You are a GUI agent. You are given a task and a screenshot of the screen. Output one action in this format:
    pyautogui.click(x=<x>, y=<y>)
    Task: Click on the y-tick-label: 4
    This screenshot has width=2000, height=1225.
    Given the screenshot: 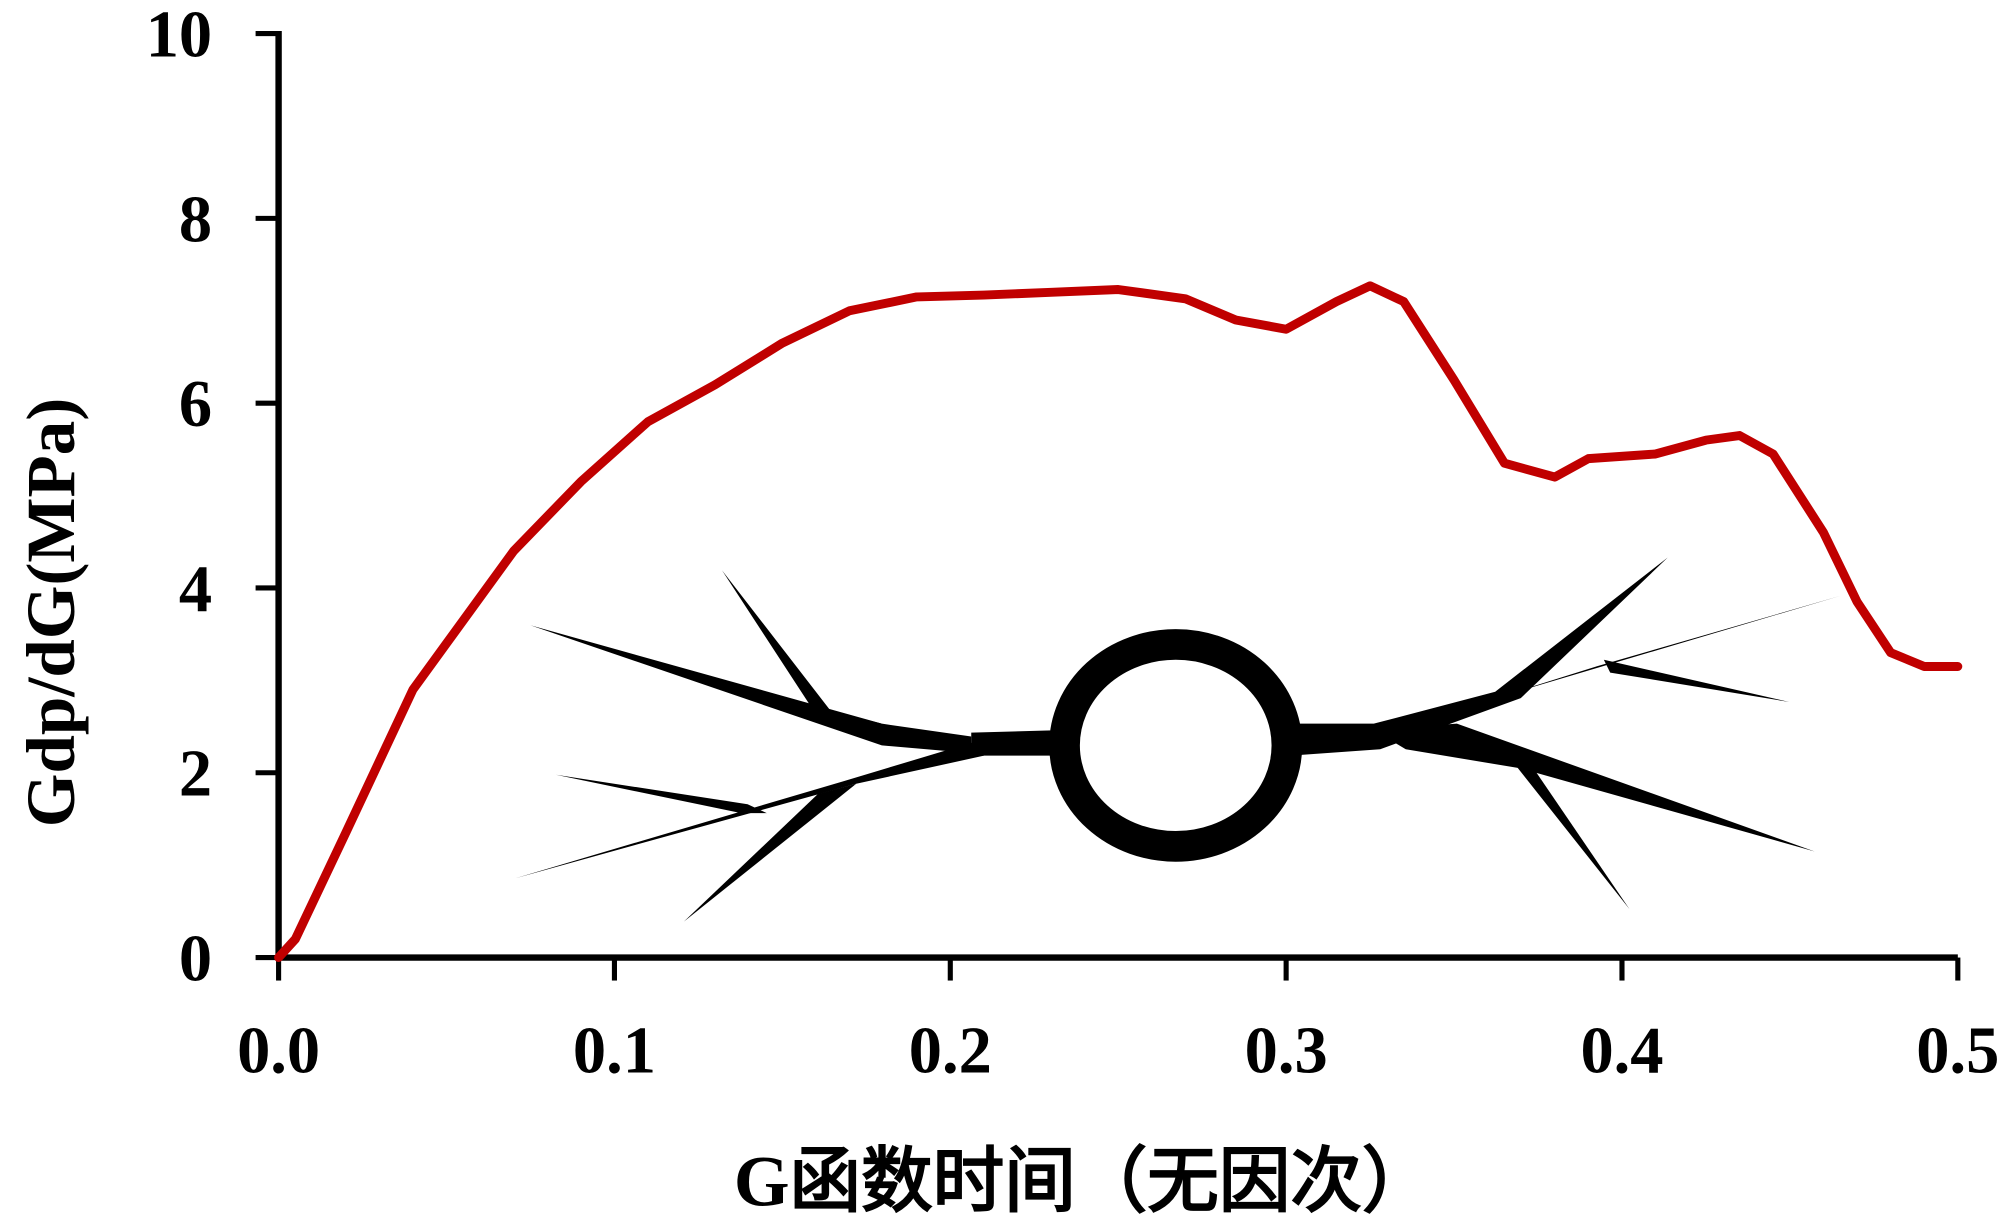 What is the action you would take?
    pyautogui.click(x=195, y=589)
    